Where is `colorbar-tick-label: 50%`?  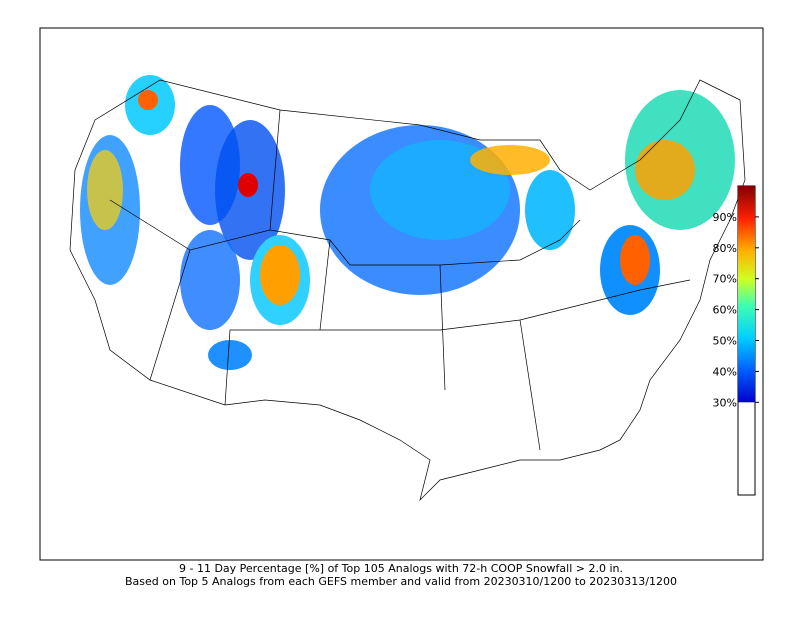
colorbar-tick-label: 50% is located at coordinates (725, 341).